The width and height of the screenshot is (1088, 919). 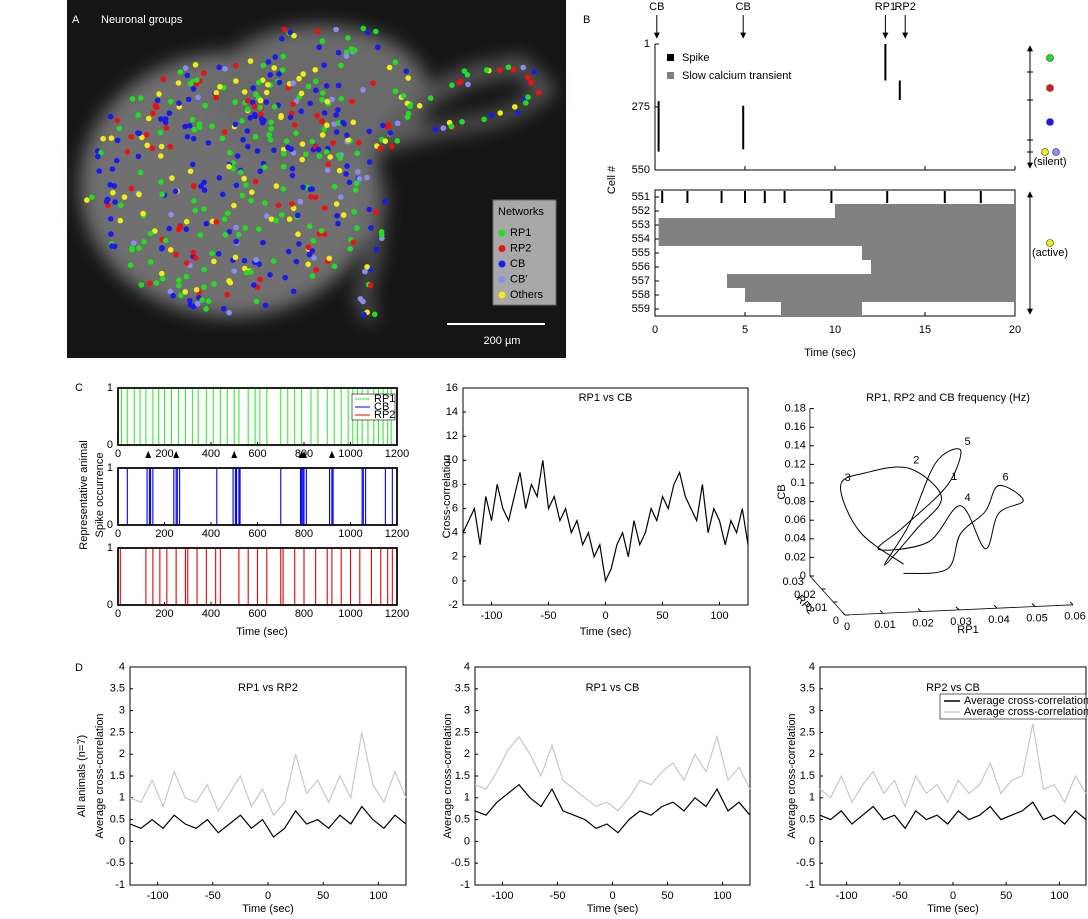 What do you see at coordinates (647, 44) in the screenshot?
I see `y-tick-label: 1` at bounding box center [647, 44].